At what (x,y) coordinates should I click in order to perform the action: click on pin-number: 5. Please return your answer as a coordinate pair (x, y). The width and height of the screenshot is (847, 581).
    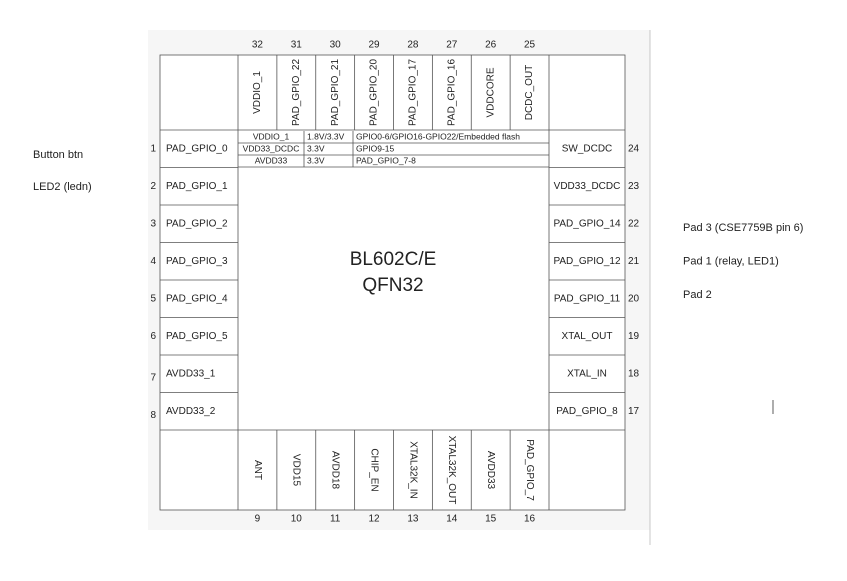
    Looking at the image, I should click on (153, 298).